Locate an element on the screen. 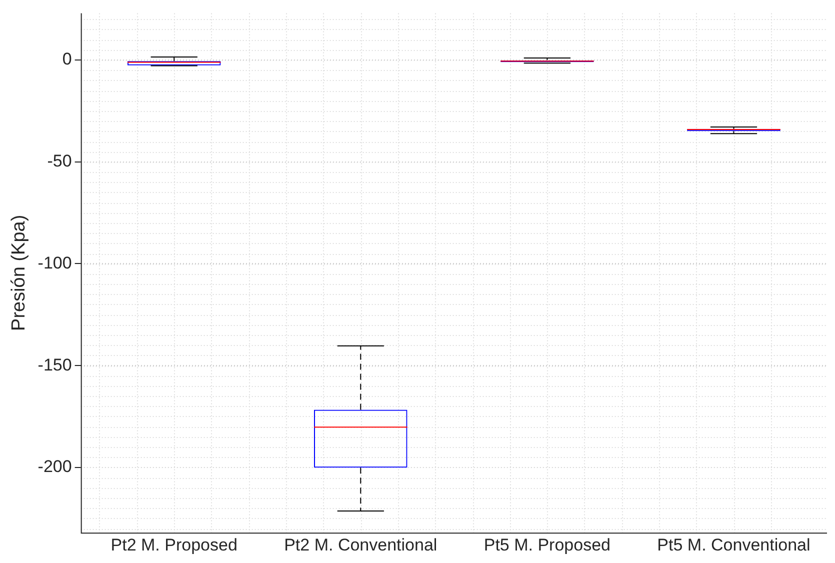  y-tick-label: -100 is located at coordinates (55, 262).